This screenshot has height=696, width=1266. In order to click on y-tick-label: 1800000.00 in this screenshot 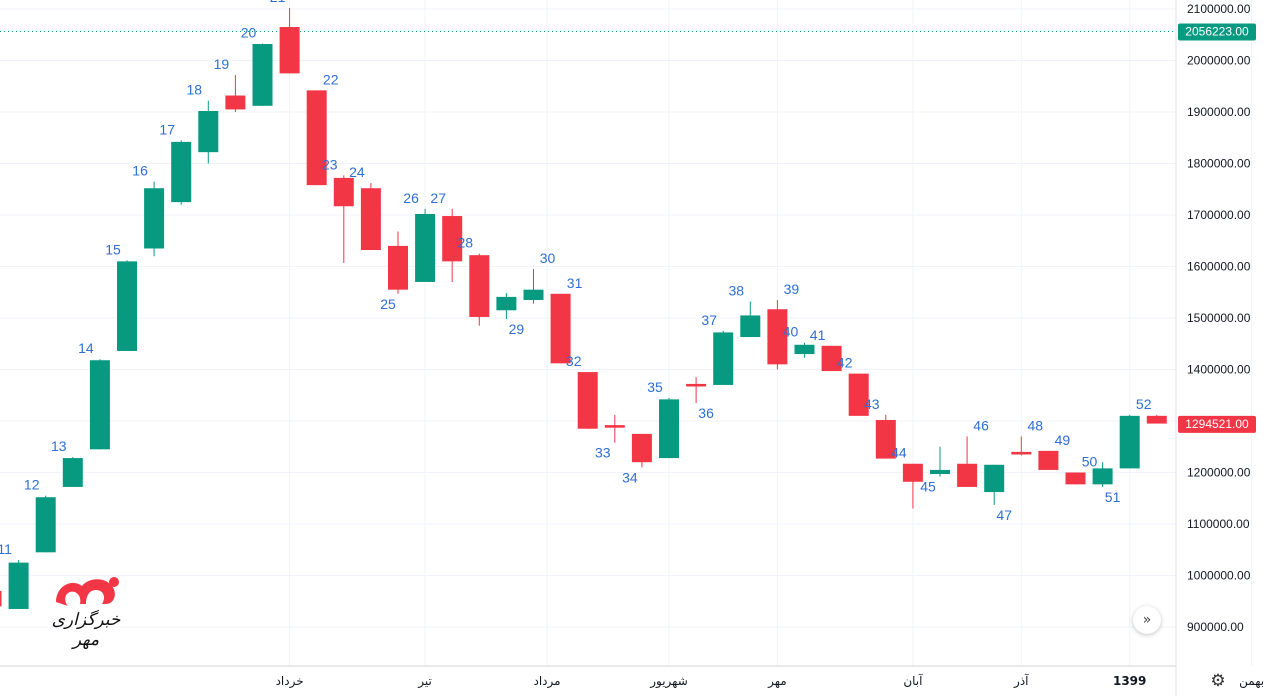, I will do `click(1219, 164)`.